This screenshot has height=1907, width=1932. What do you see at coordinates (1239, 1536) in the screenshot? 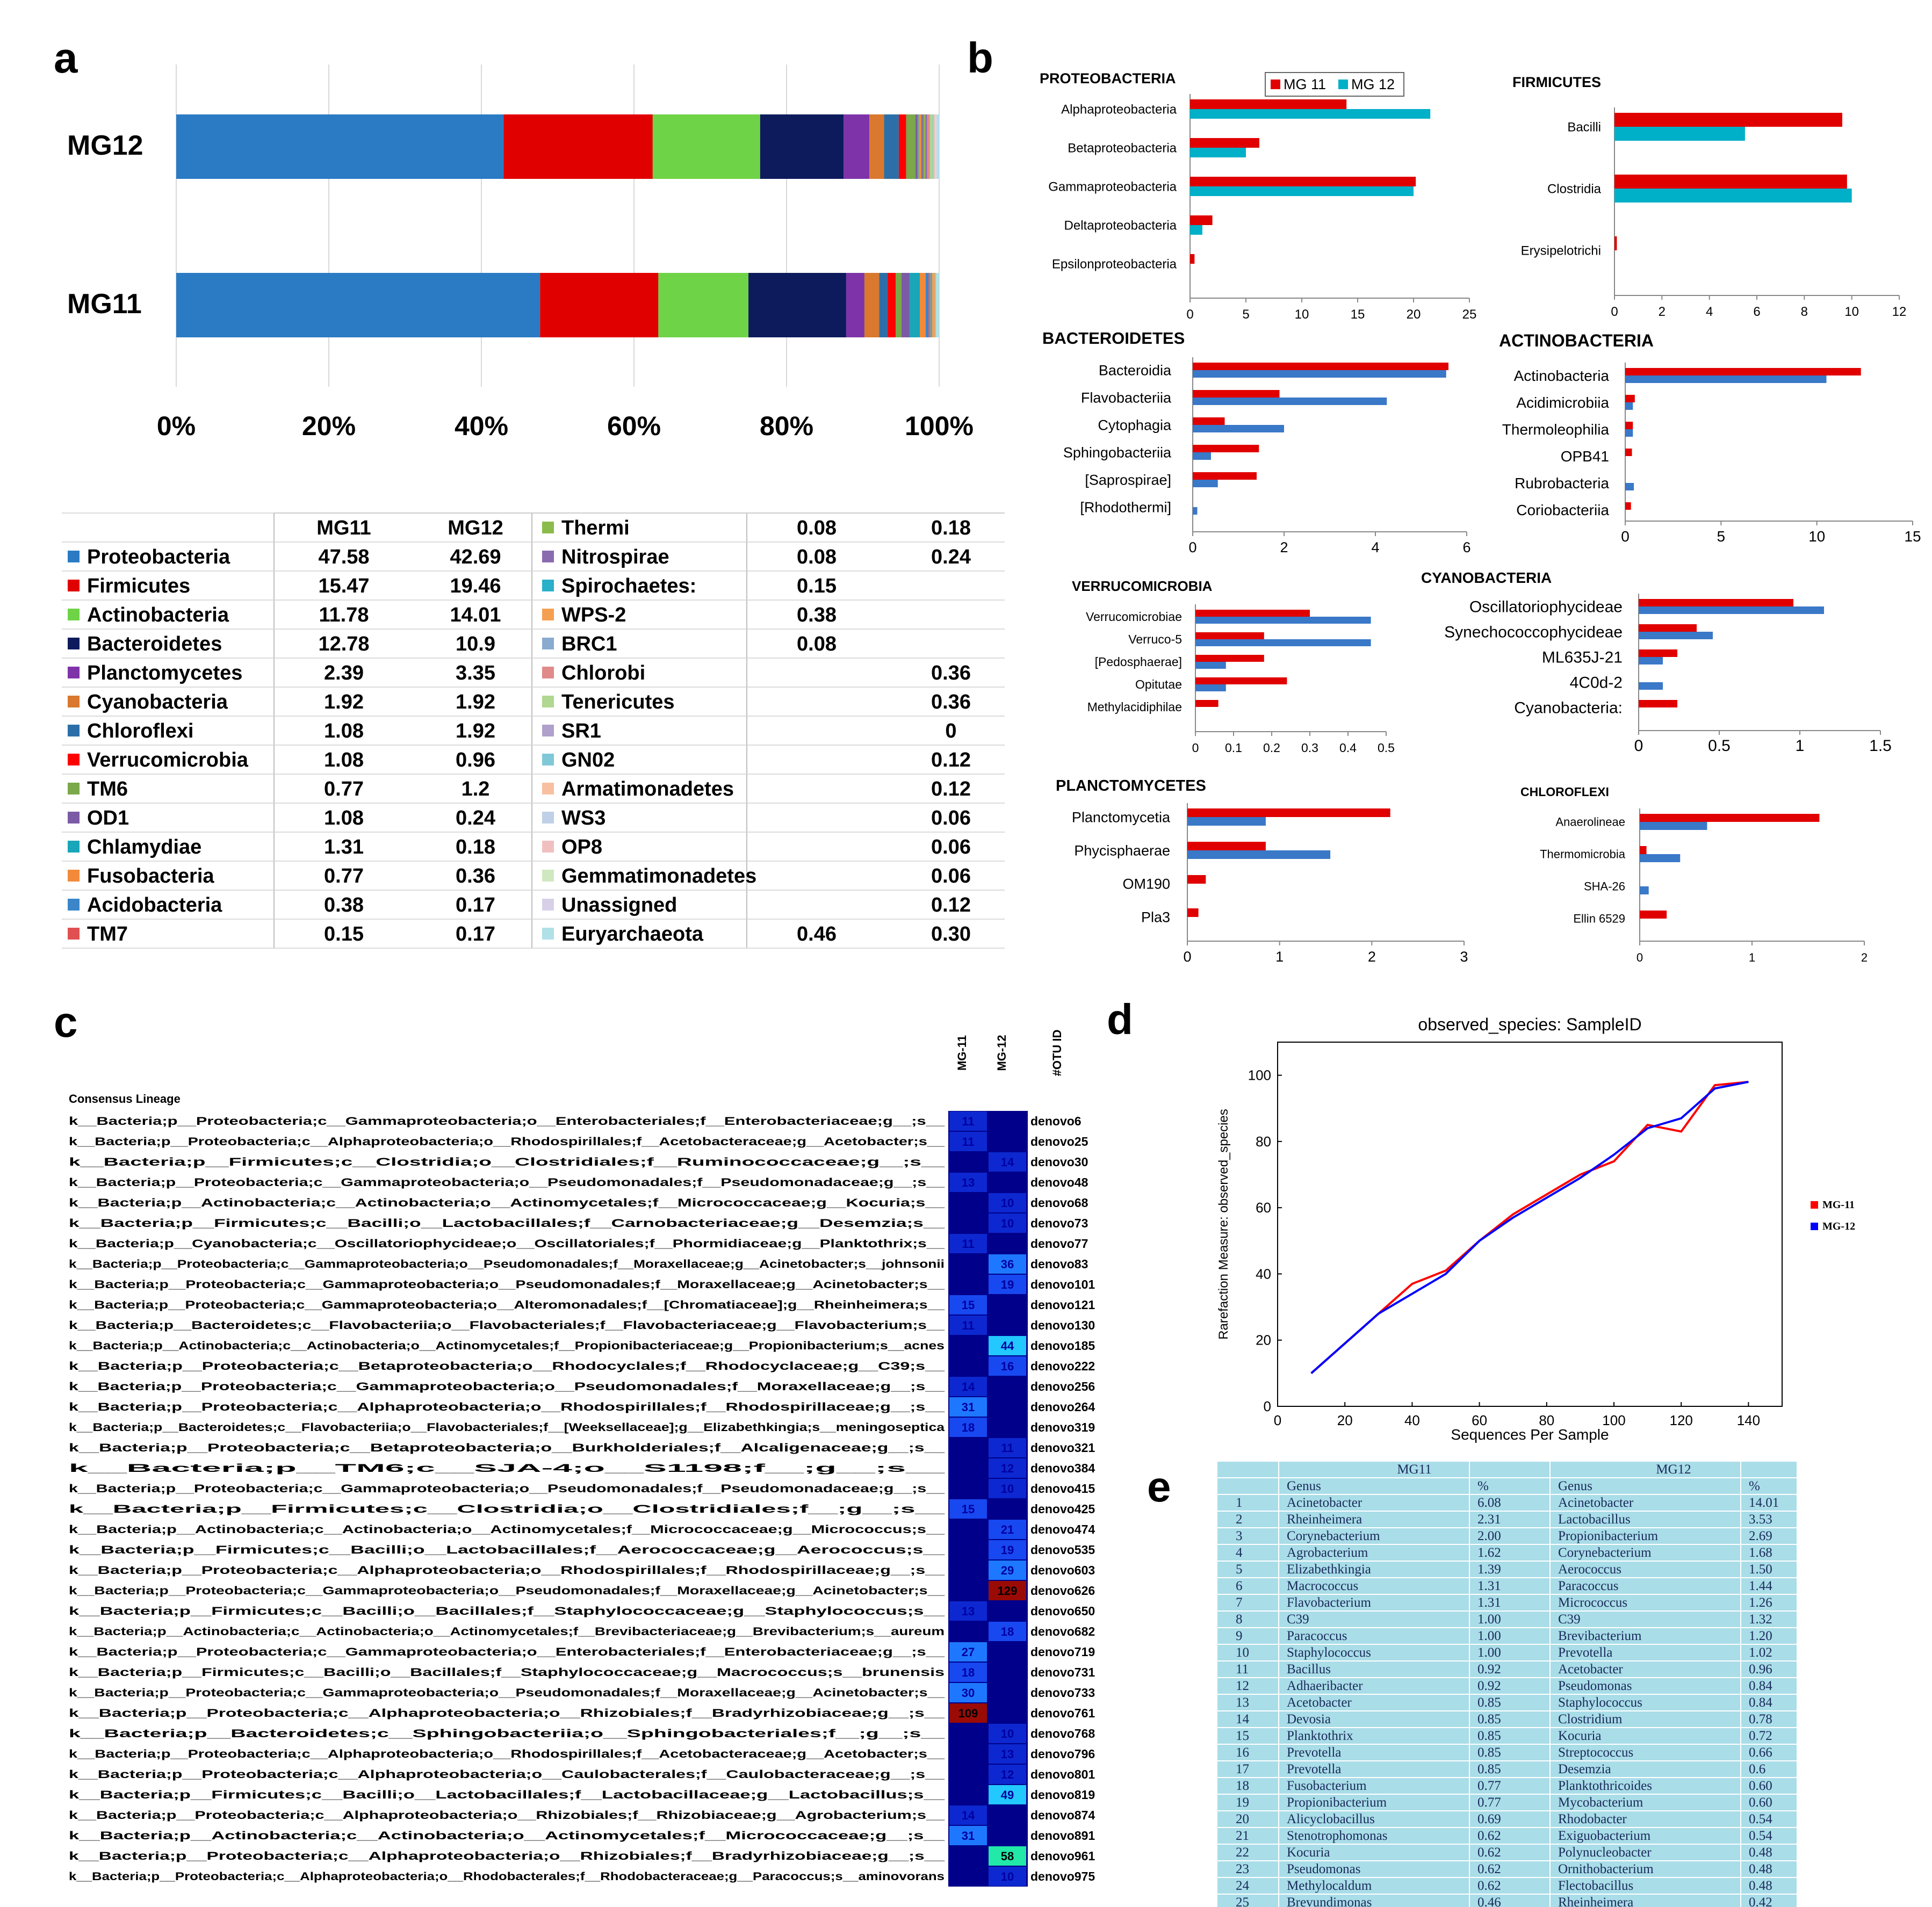
I see `table-cell: 3` at bounding box center [1239, 1536].